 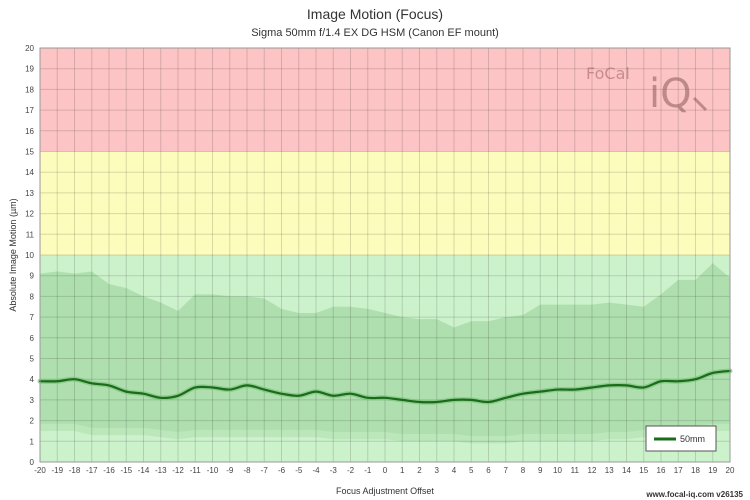 I want to click on x-tick-label: 12, so click(x=592, y=470).